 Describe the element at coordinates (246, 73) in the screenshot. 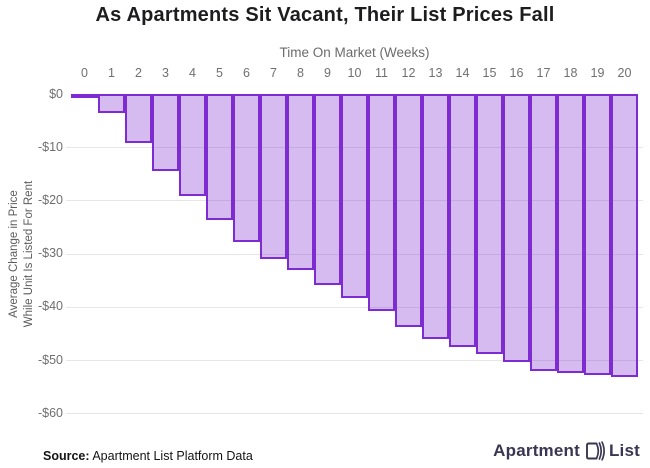

I see `x-tick-label: 6` at that location.